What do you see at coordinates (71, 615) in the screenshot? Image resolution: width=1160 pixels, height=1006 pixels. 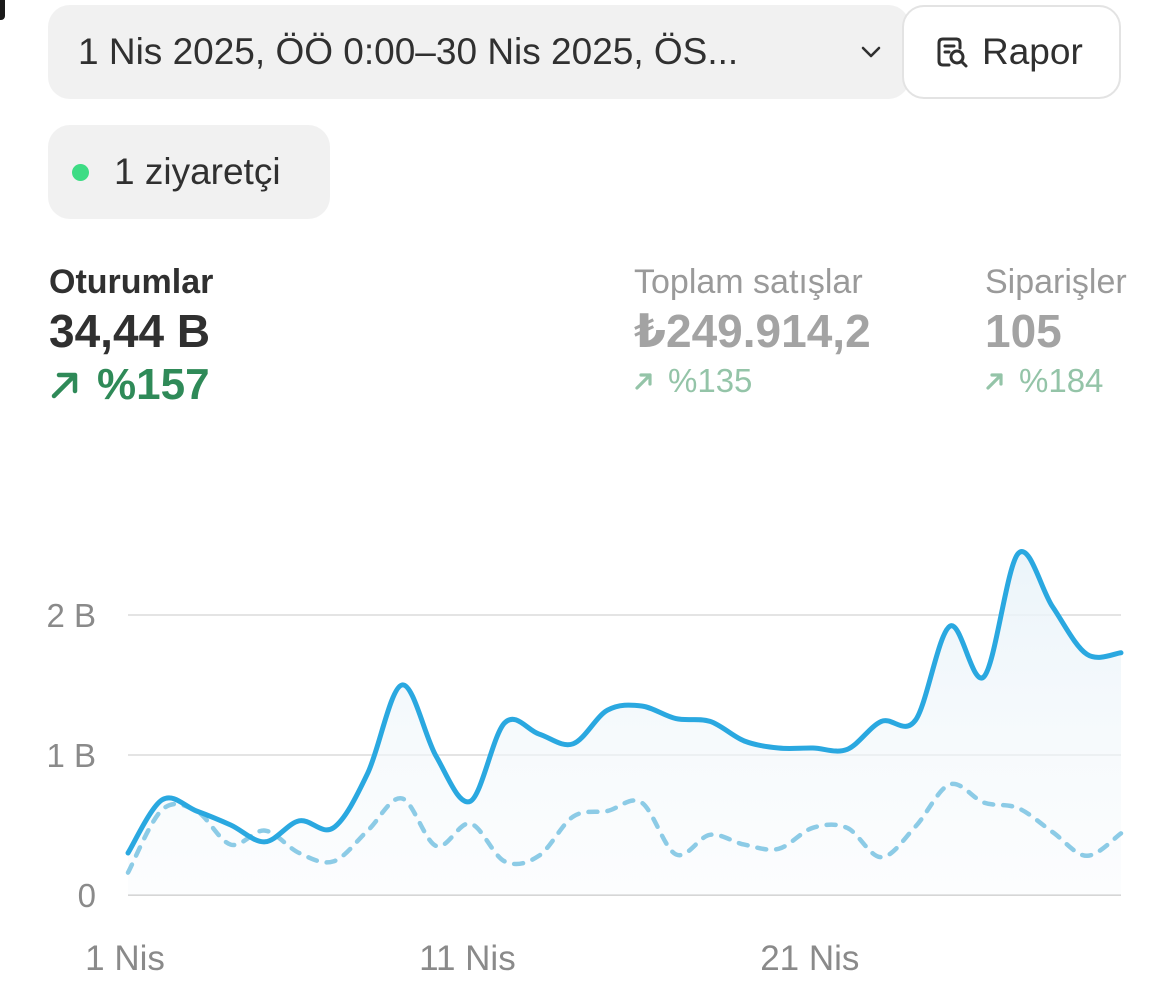 I see `y-tick-label: 2 B` at bounding box center [71, 615].